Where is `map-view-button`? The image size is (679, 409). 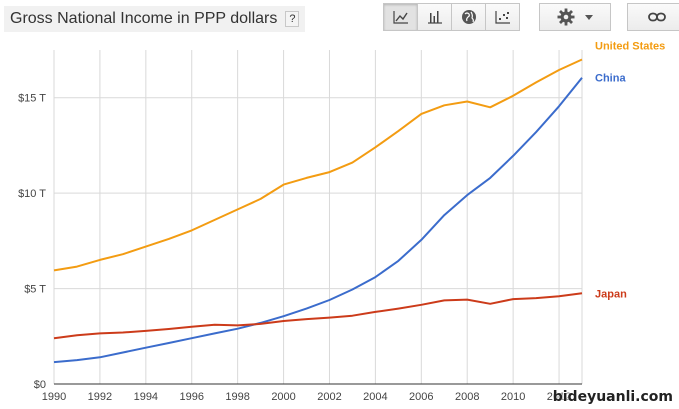 map-view-button is located at coordinates (468, 17).